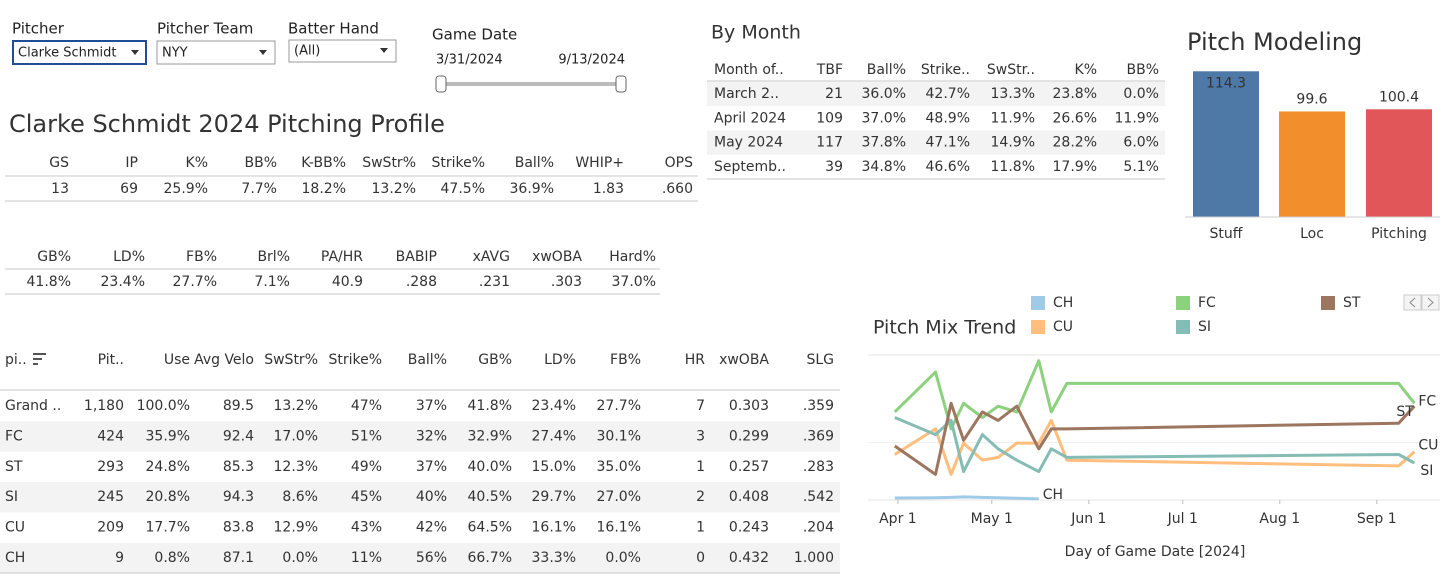 The height and width of the screenshot is (580, 1456). I want to click on table-cell: 25.9%, so click(186, 189).